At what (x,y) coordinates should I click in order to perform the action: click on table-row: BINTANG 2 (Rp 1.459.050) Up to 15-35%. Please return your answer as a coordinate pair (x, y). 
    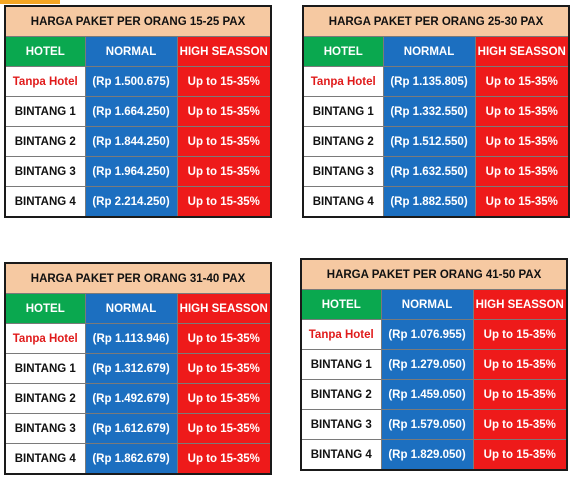
    Looking at the image, I should click on (434, 394).